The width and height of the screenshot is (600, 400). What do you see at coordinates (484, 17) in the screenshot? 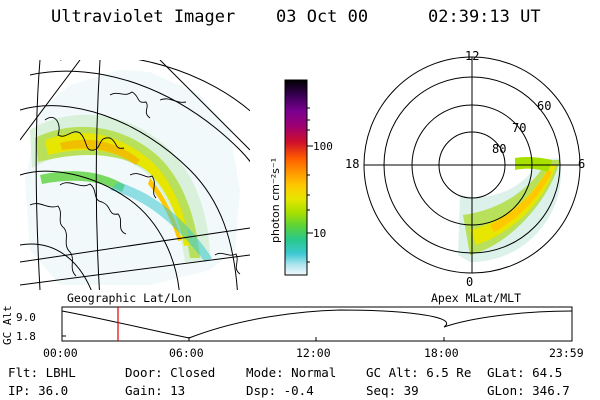
I see `time-label: 02:39:13 UT` at bounding box center [484, 17].